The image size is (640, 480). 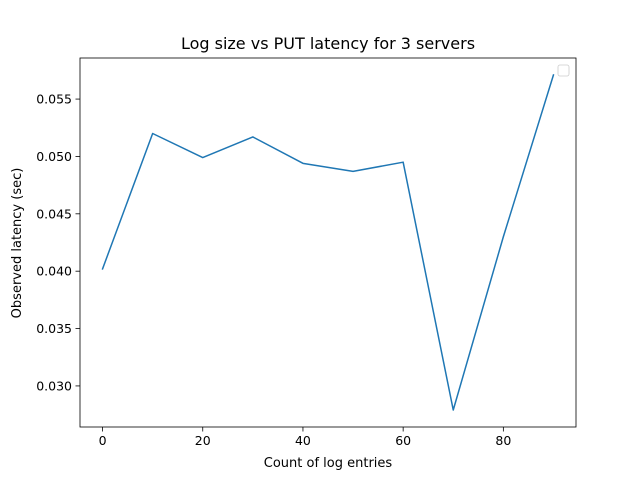 What do you see at coordinates (563, 70) in the screenshot?
I see `legend-box` at bounding box center [563, 70].